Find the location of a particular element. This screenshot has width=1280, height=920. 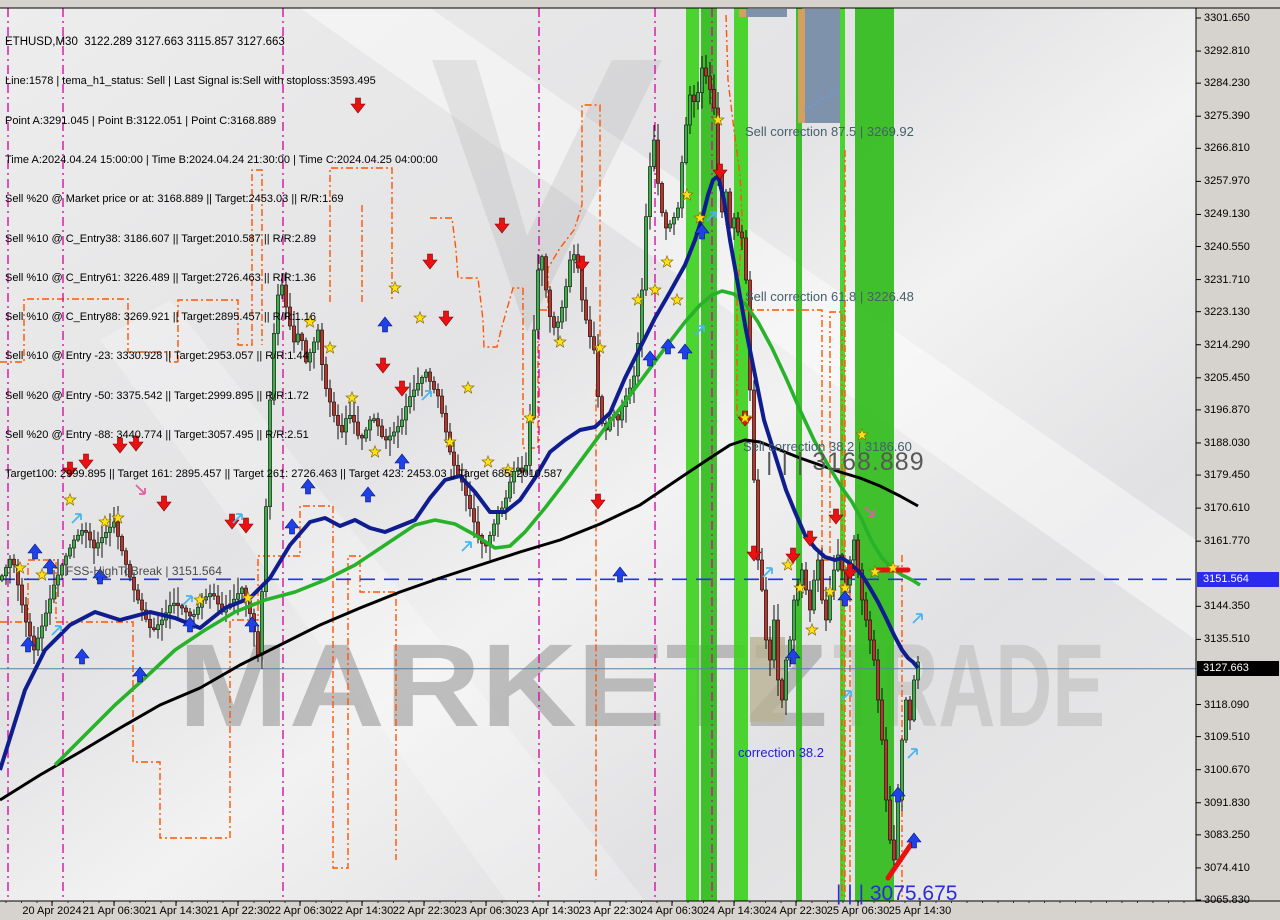

price-axis-label: 3118.090 is located at coordinates (1227, 704).